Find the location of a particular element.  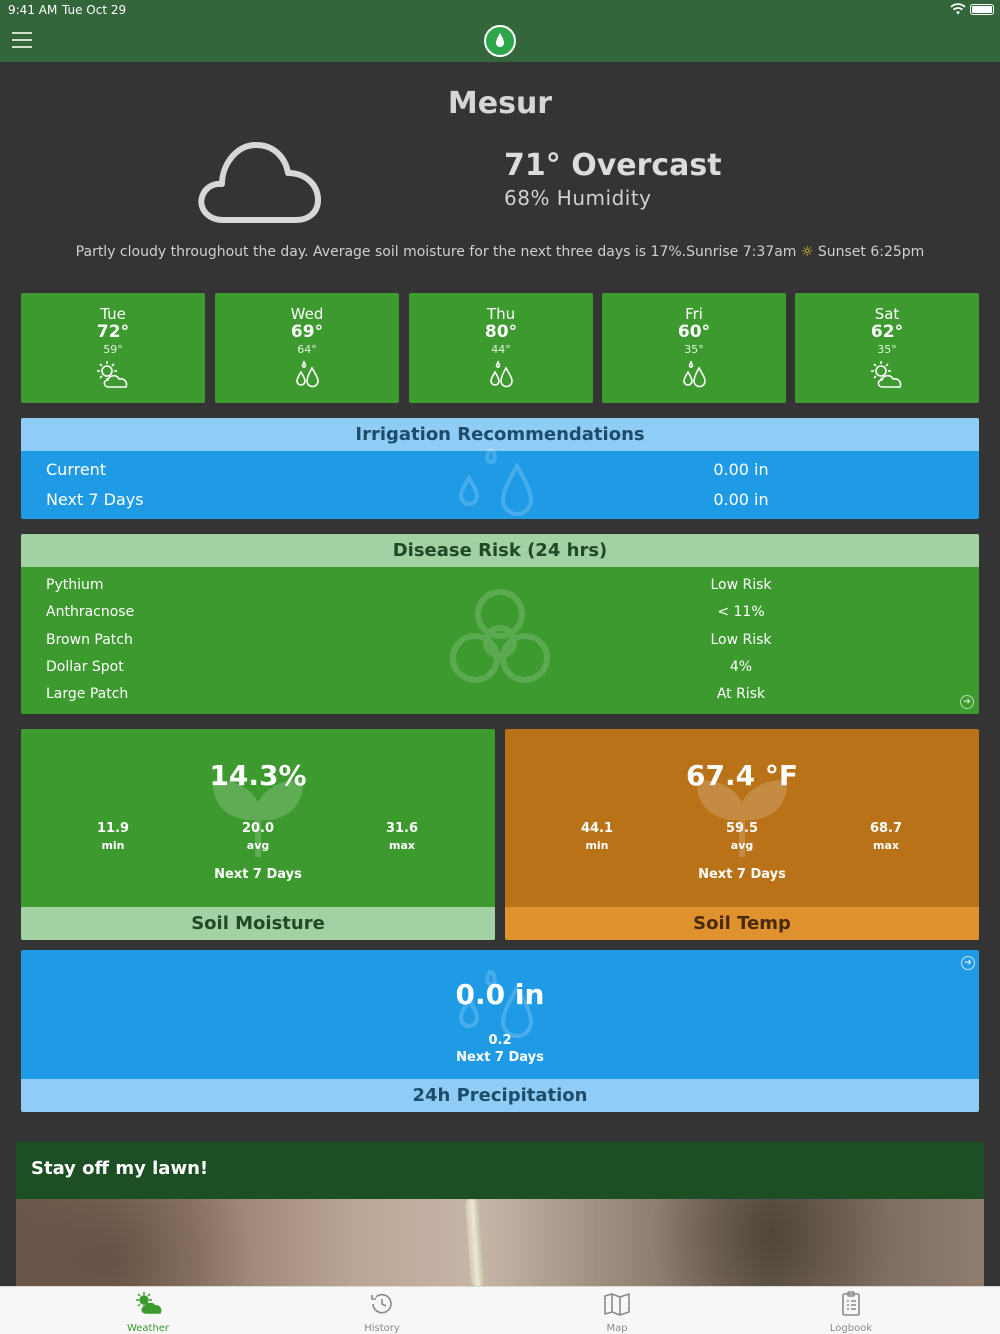

forecast-day-name: Thu is located at coordinates (501, 314).